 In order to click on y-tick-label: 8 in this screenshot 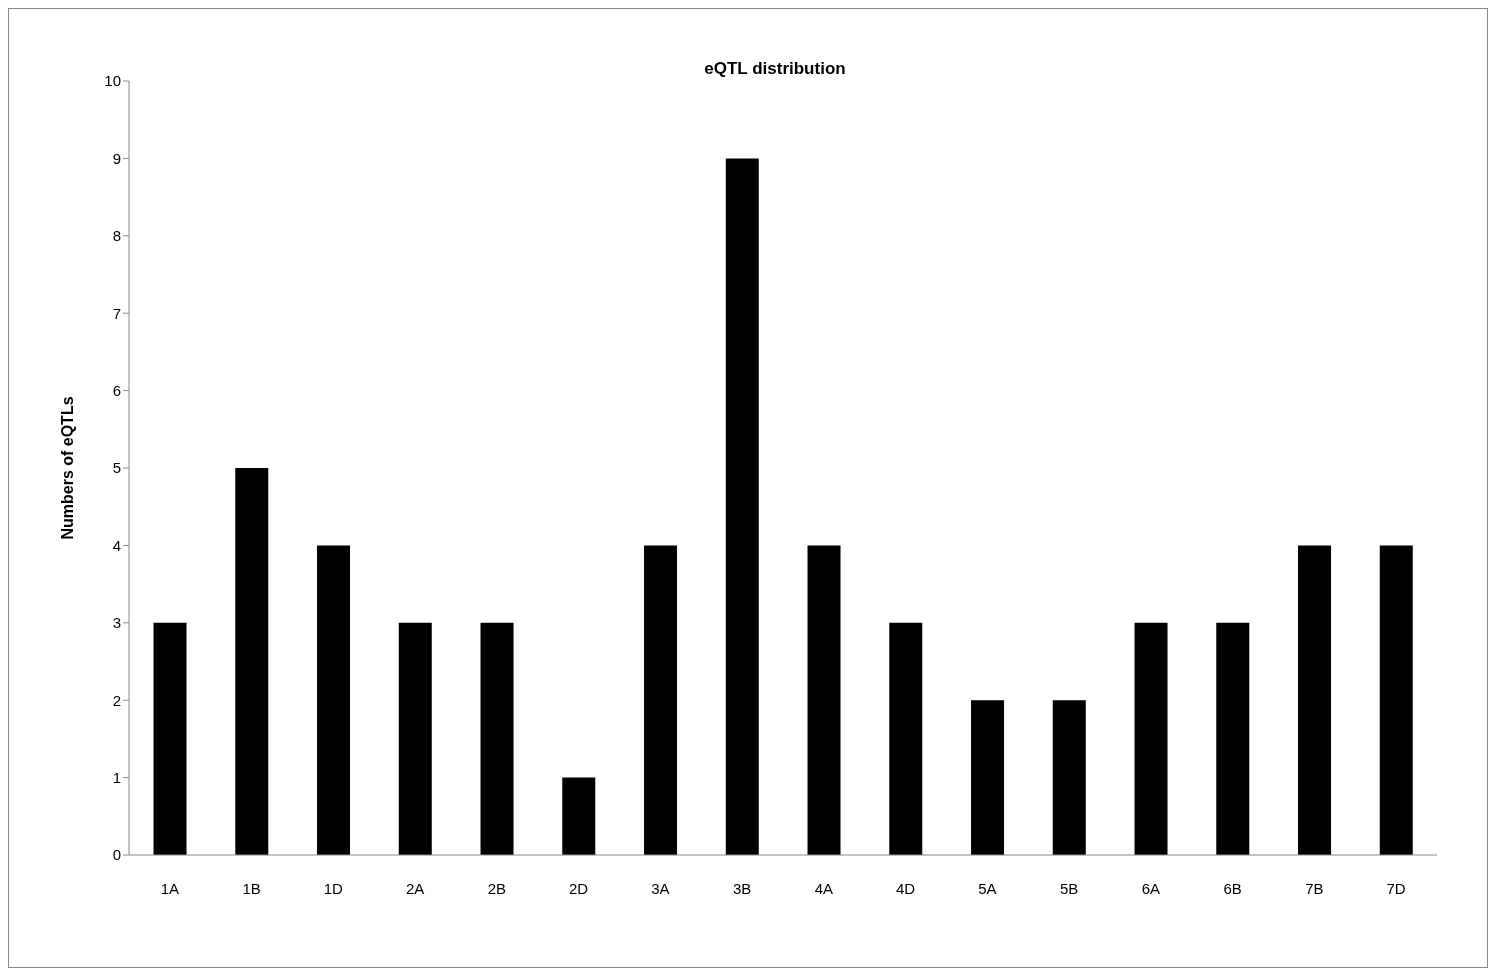, I will do `click(116, 236)`.